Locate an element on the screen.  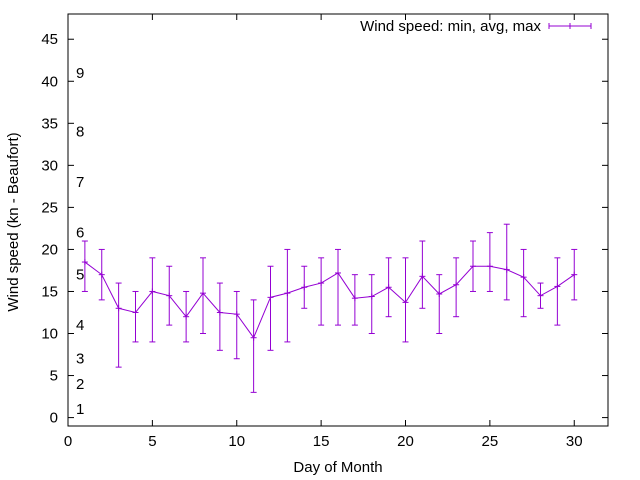
legend-label: Wind speed: min, avg, max is located at coordinates (450, 26).